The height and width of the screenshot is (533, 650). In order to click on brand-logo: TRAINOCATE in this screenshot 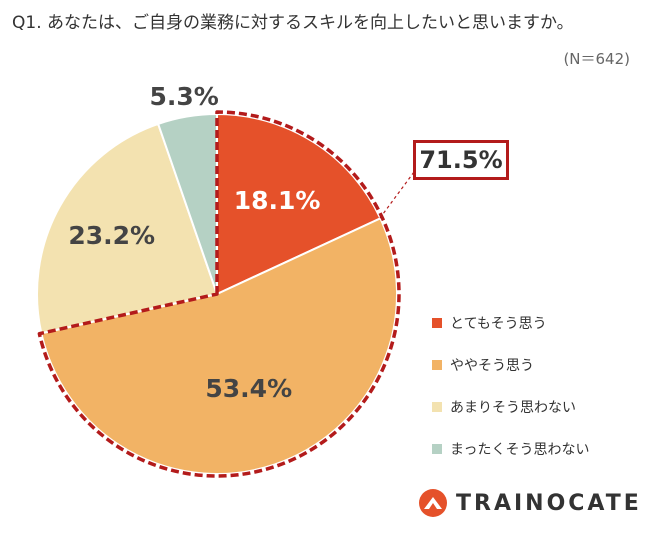, I will do `click(530, 503)`.